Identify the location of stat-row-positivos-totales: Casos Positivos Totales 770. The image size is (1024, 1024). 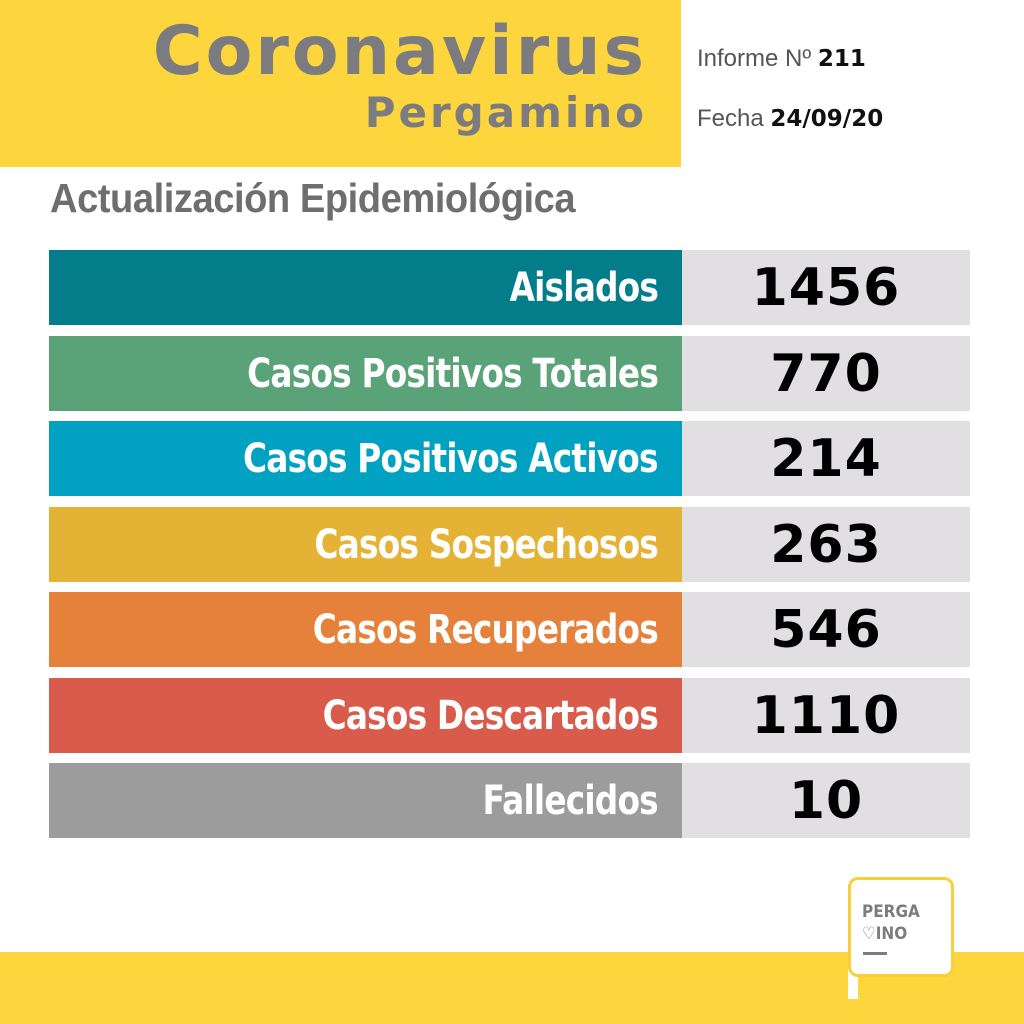
(509, 373).